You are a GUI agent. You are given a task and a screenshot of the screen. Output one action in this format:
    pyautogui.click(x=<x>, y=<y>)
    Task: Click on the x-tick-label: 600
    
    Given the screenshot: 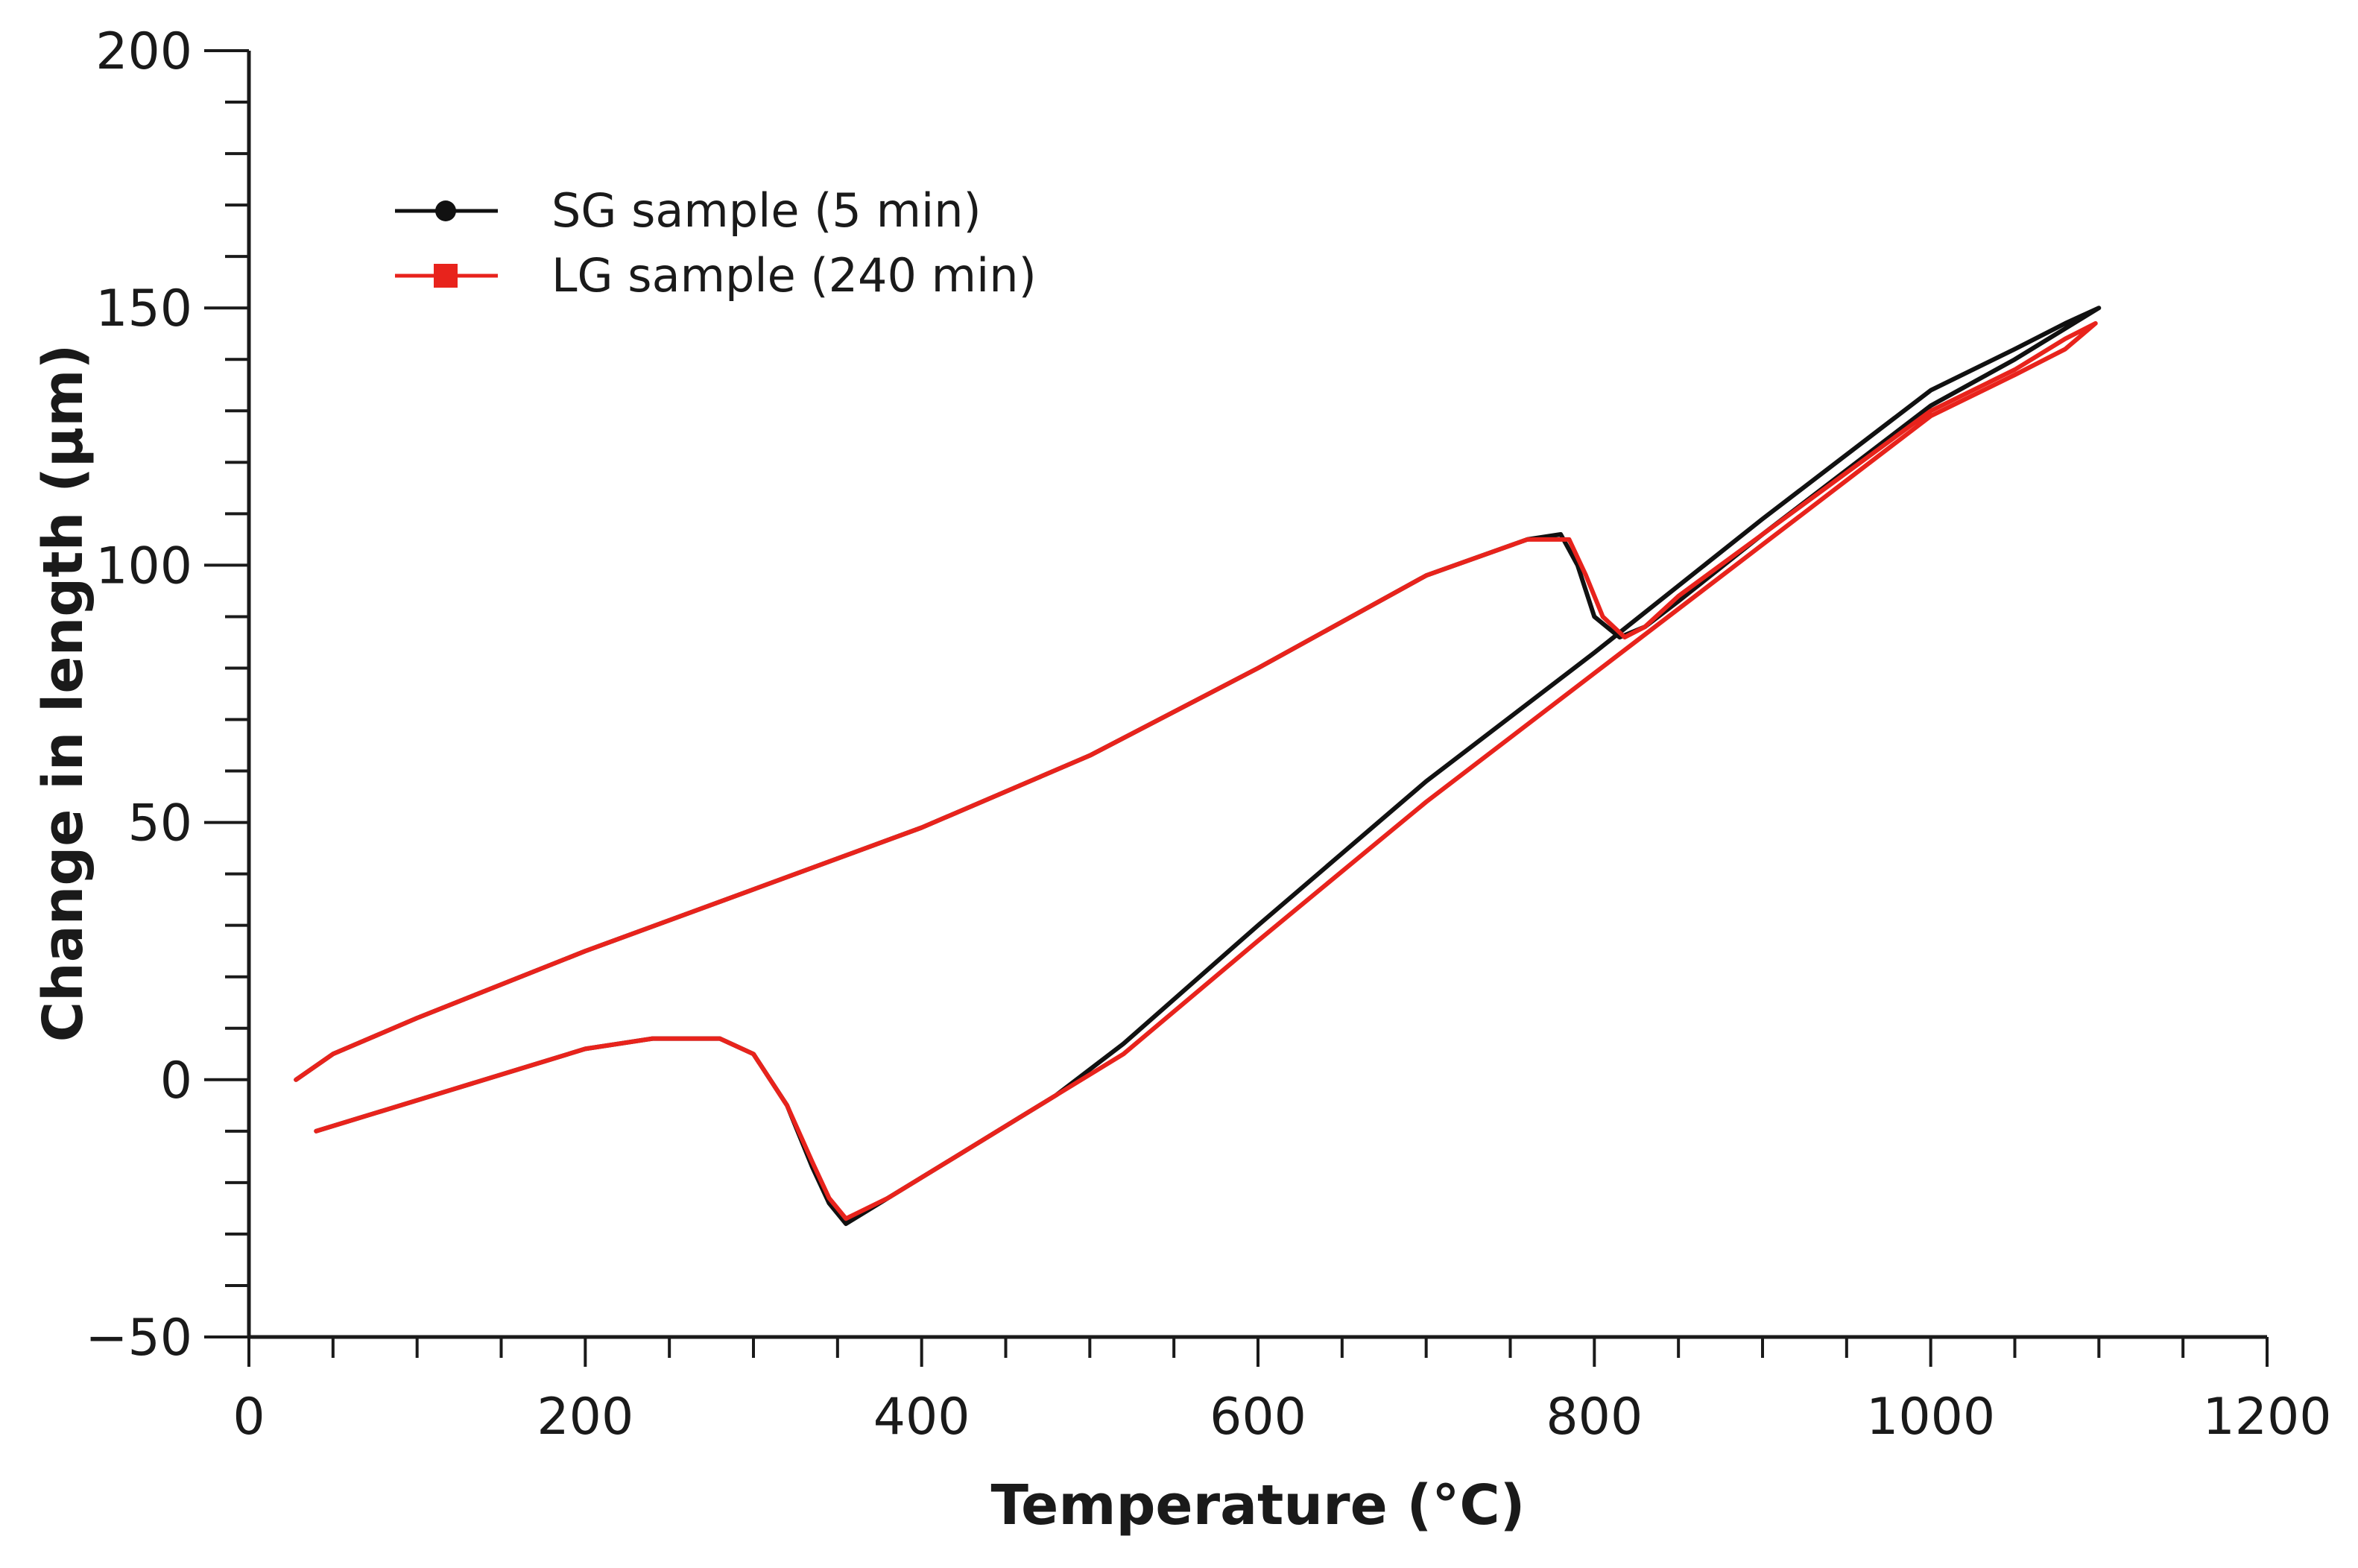 What is the action you would take?
    pyautogui.click(x=1258, y=1417)
    